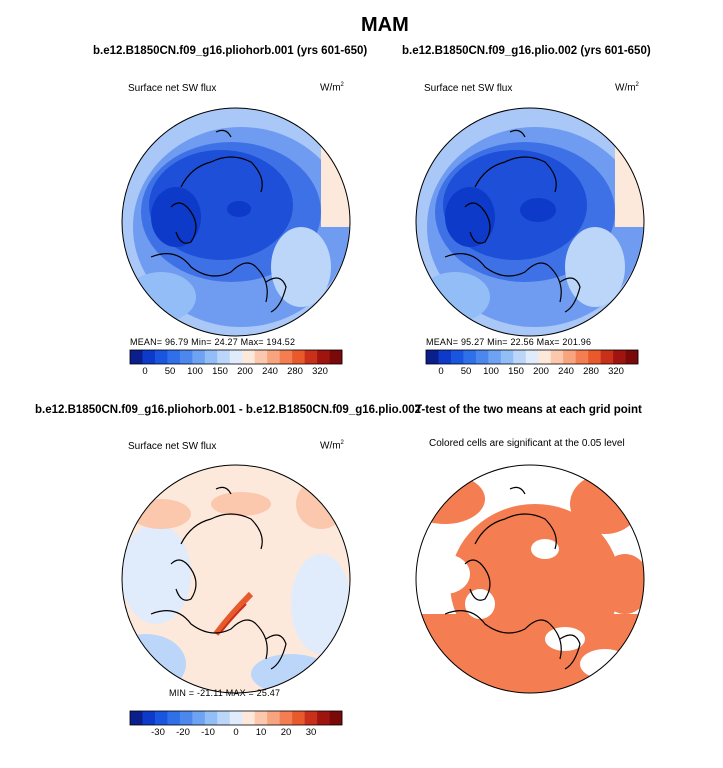 This screenshot has width=723, height=768. Describe the element at coordinates (509, 342) in the screenshot. I see `panel-2-stats: MEAN= 95.27 Min= 22.56 Max= 201.96` at that location.